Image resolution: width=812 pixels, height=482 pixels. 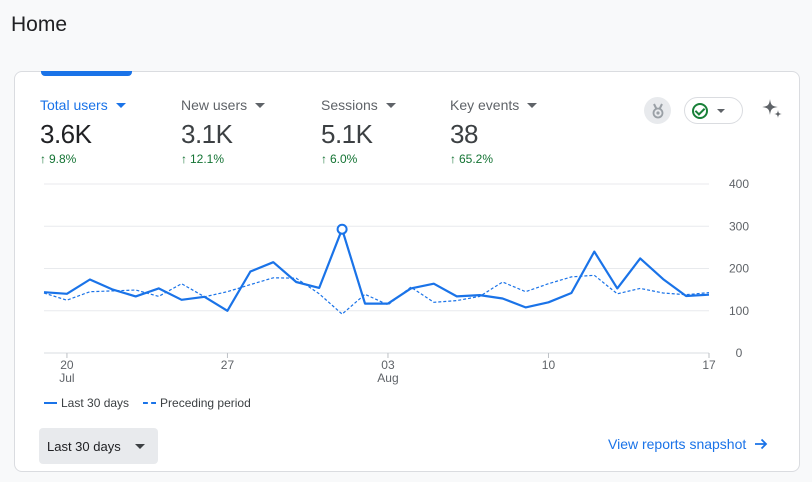 What do you see at coordinates (739, 311) in the screenshot?
I see `y-tick-label: 100` at bounding box center [739, 311].